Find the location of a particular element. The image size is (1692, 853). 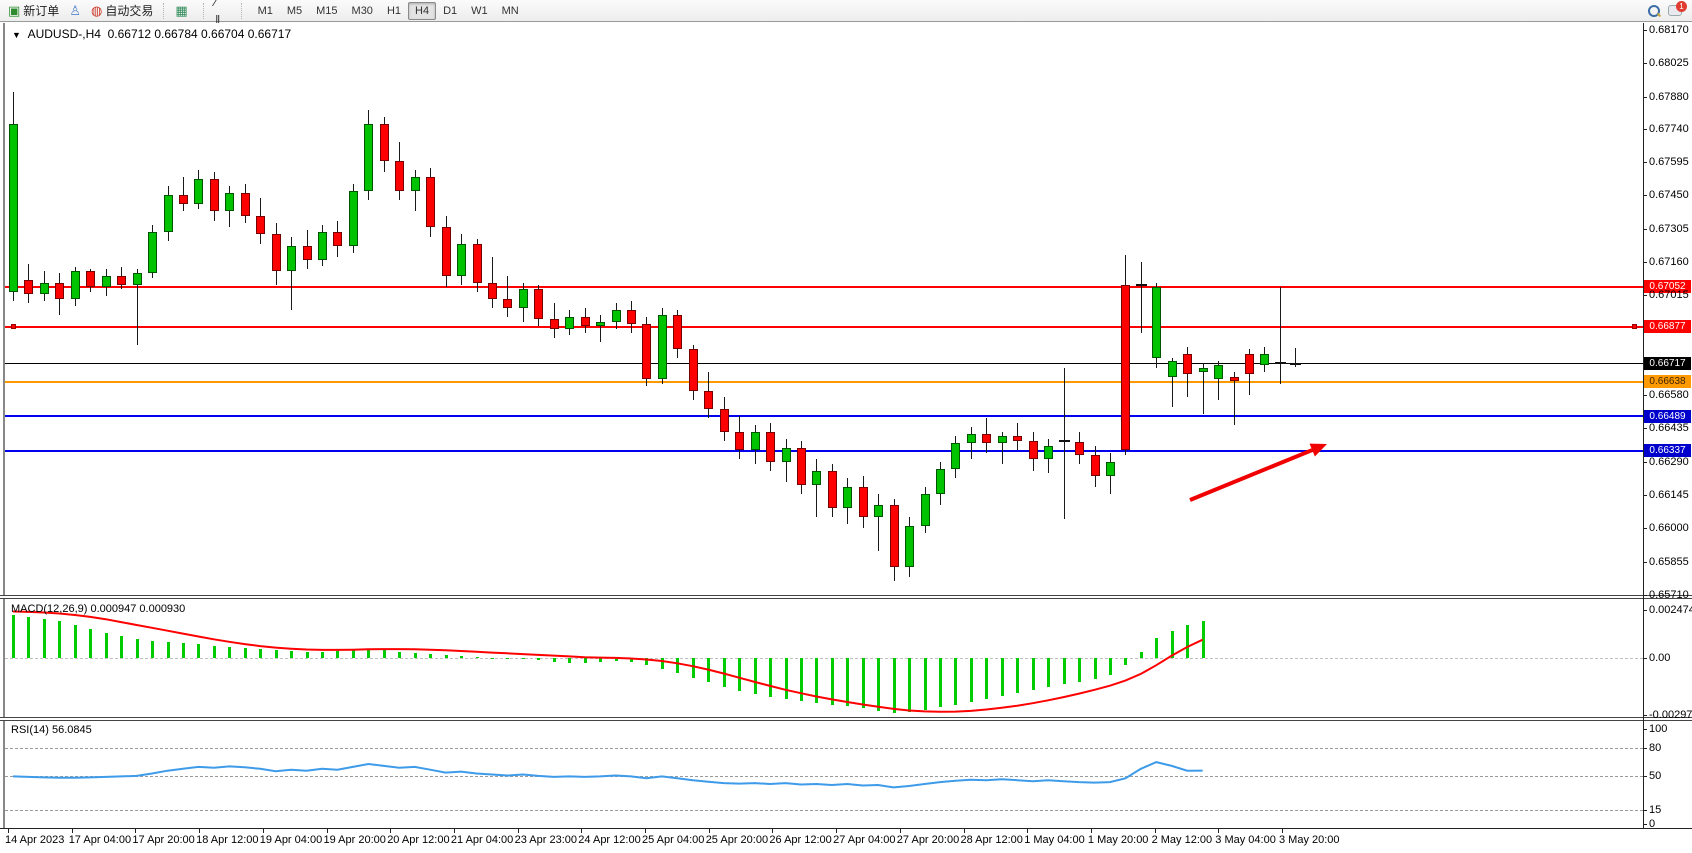

level-line-0.66337 is located at coordinates (824, 450).